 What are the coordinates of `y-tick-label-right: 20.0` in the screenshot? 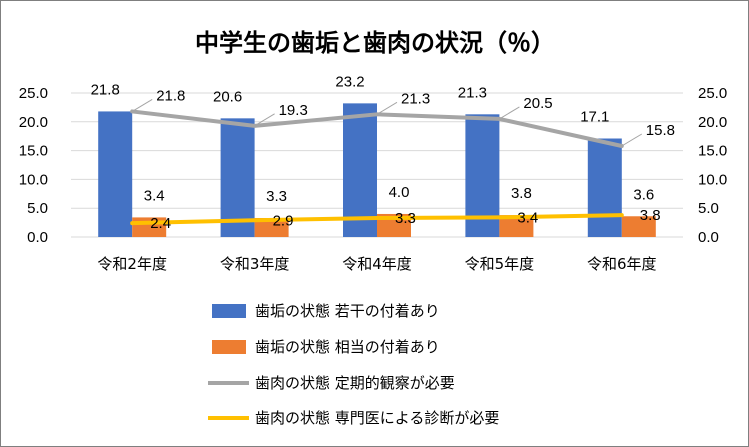 It's located at (712, 122).